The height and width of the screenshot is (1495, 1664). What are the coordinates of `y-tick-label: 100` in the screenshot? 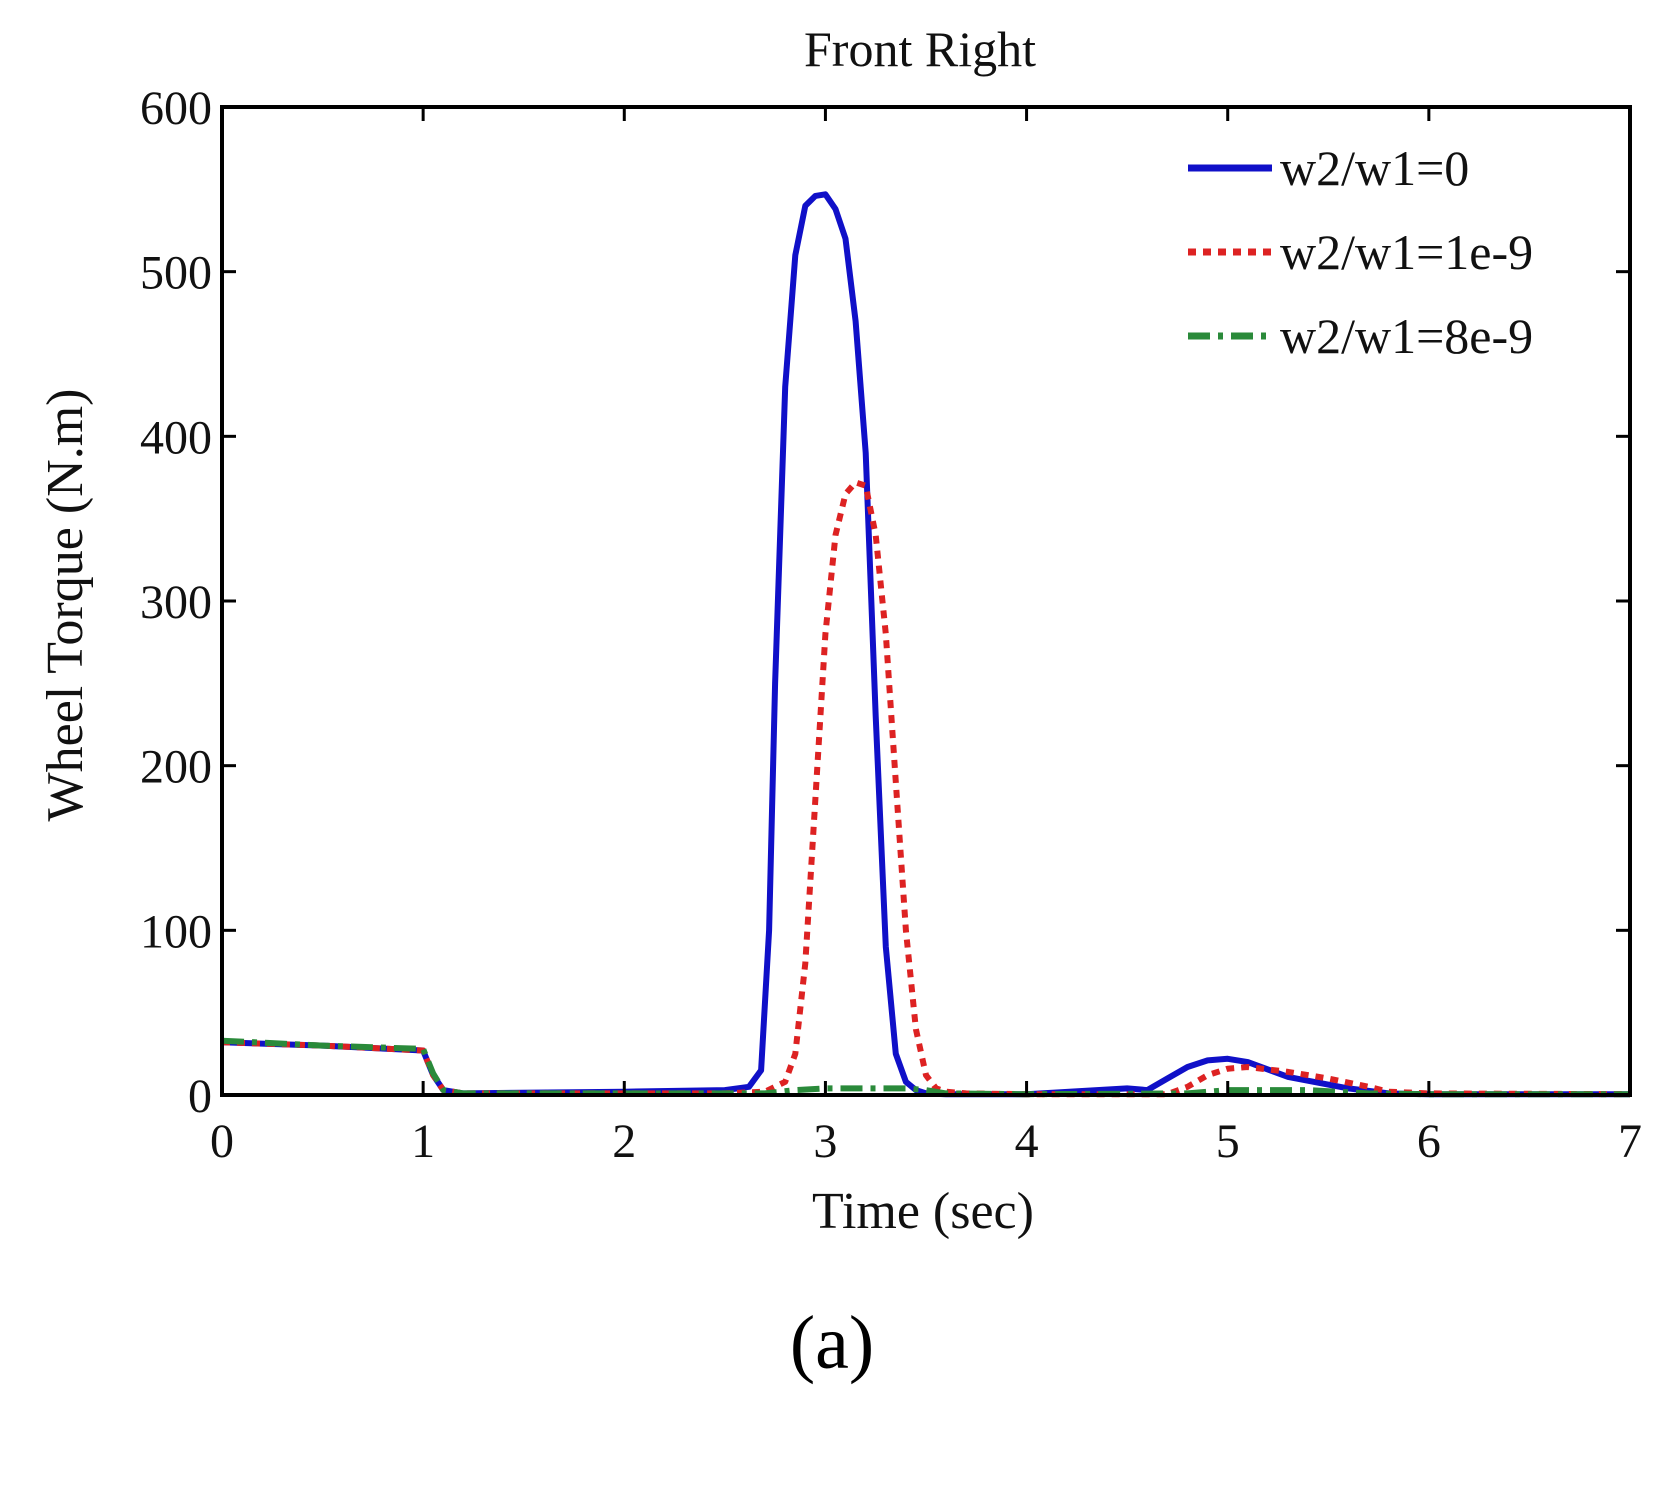 It's located at (176, 931).